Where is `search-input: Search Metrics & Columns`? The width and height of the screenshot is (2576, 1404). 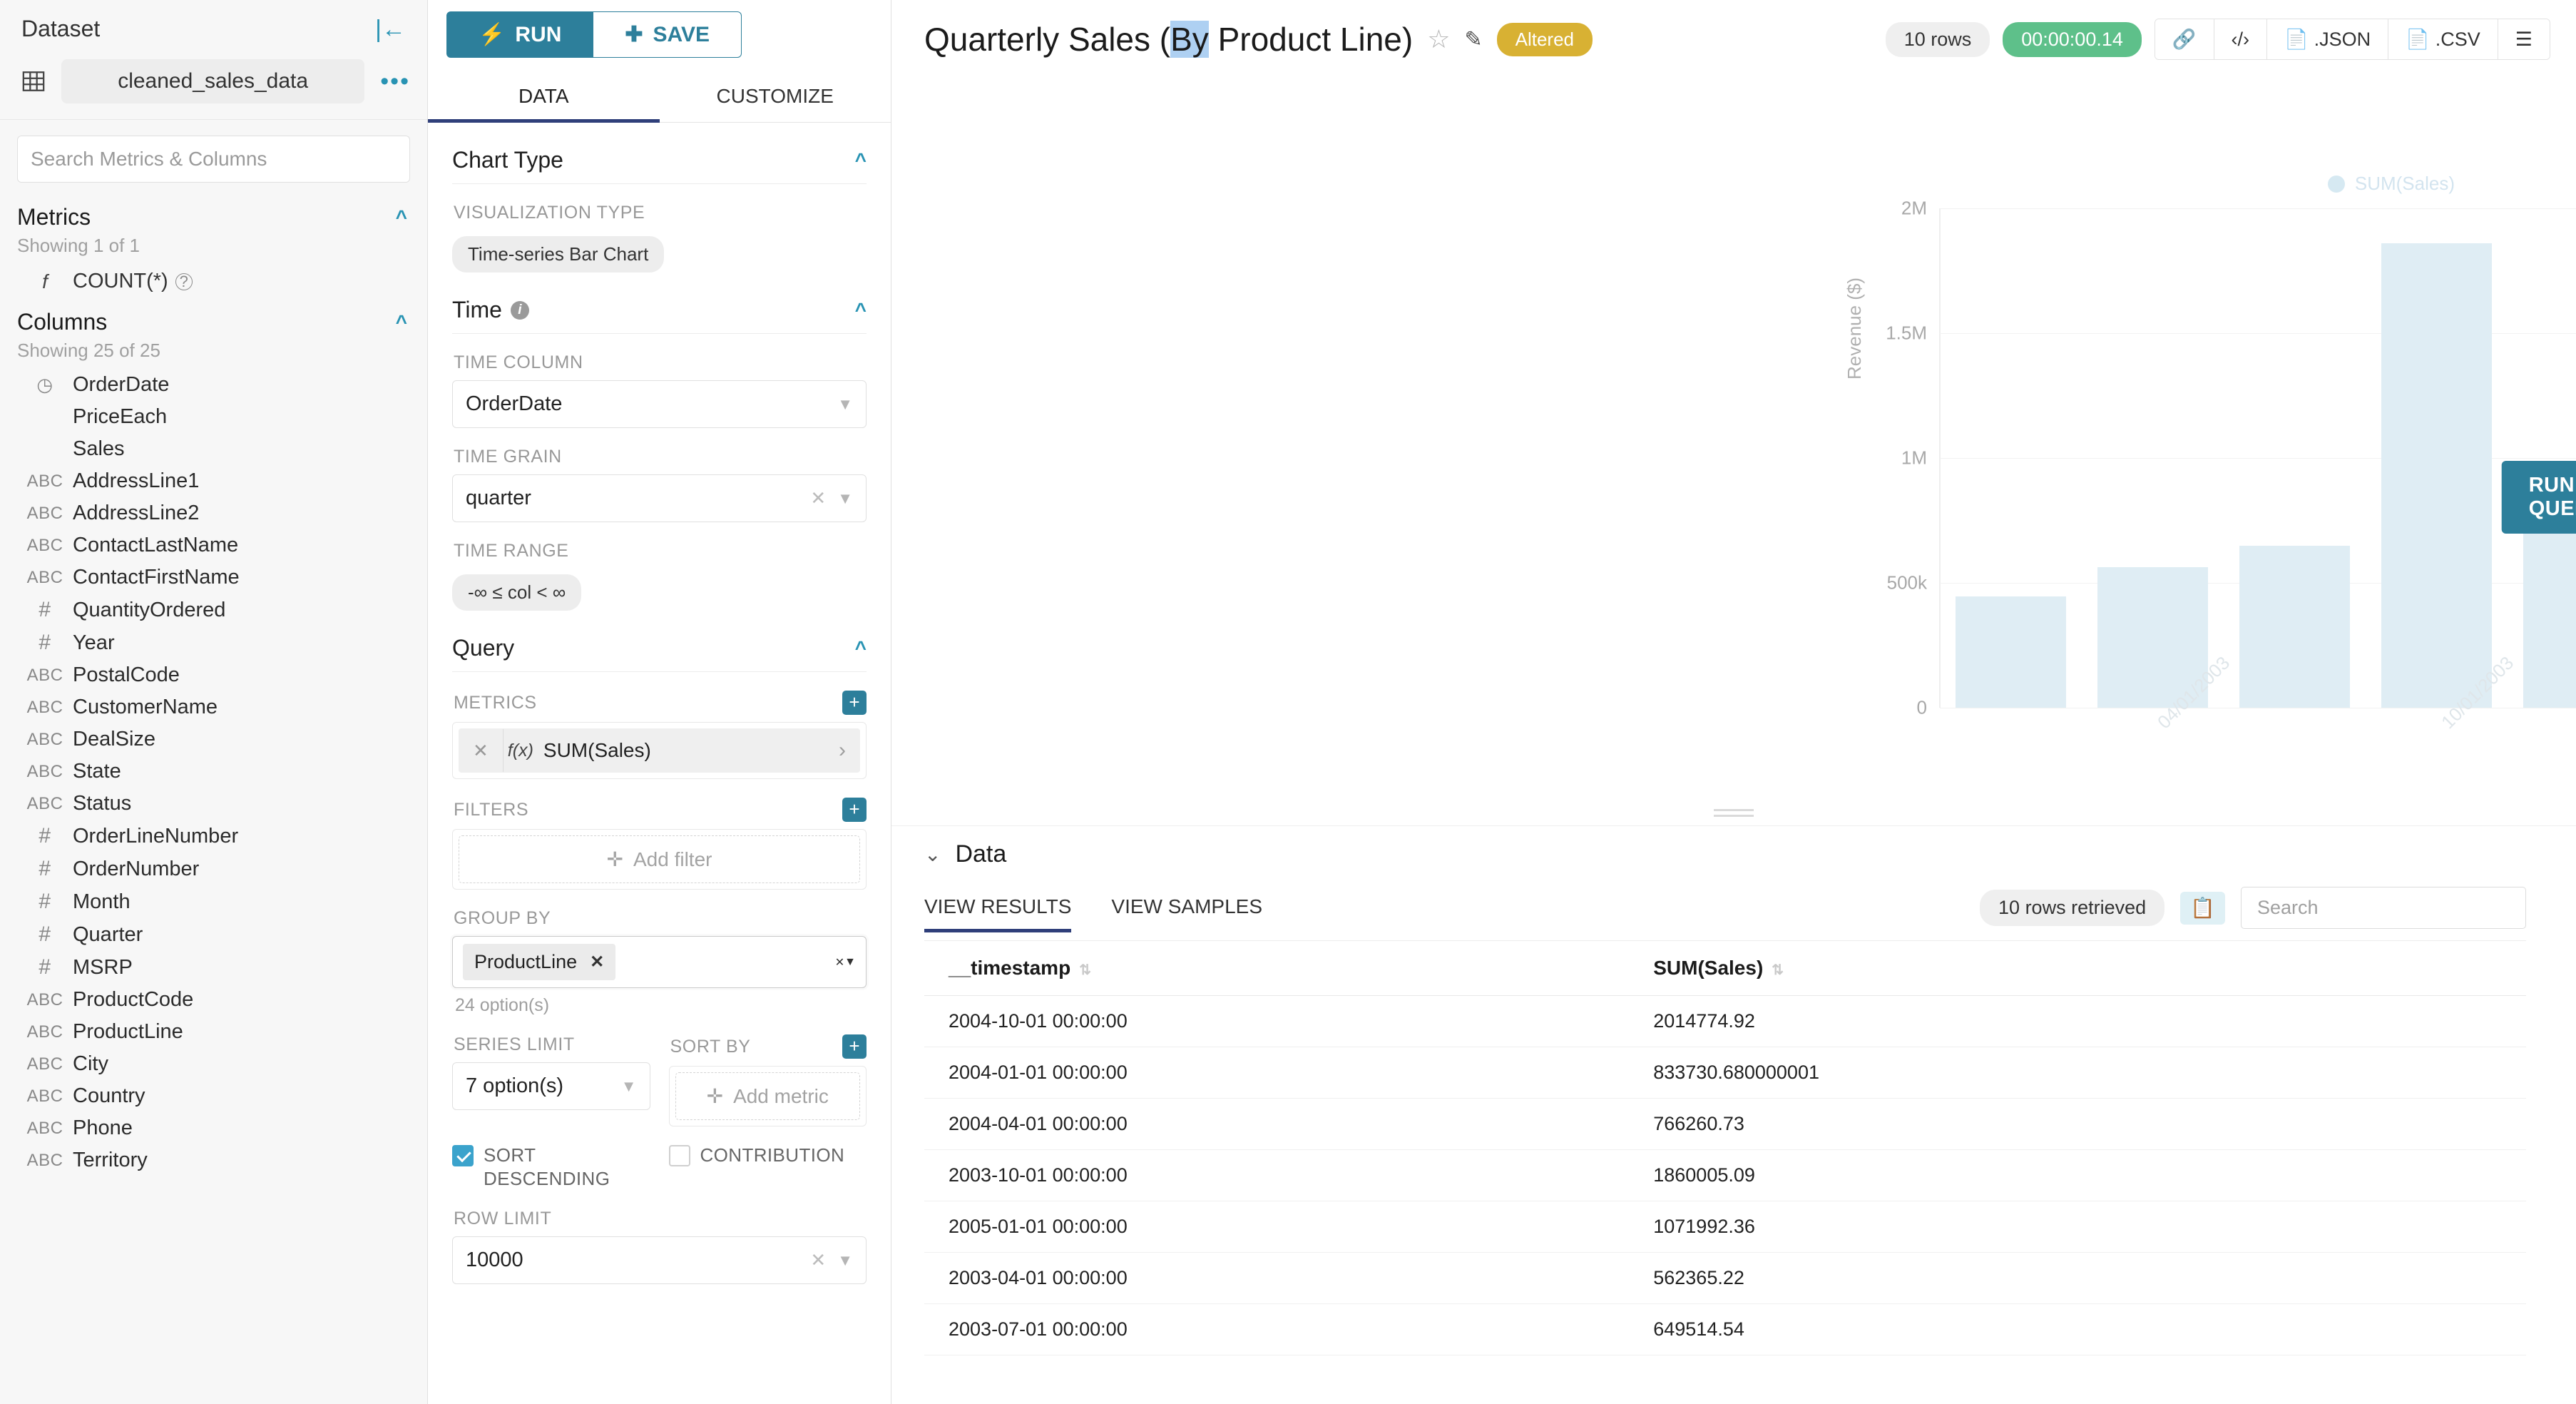 search-input: Search Metrics & Columns is located at coordinates (214, 159).